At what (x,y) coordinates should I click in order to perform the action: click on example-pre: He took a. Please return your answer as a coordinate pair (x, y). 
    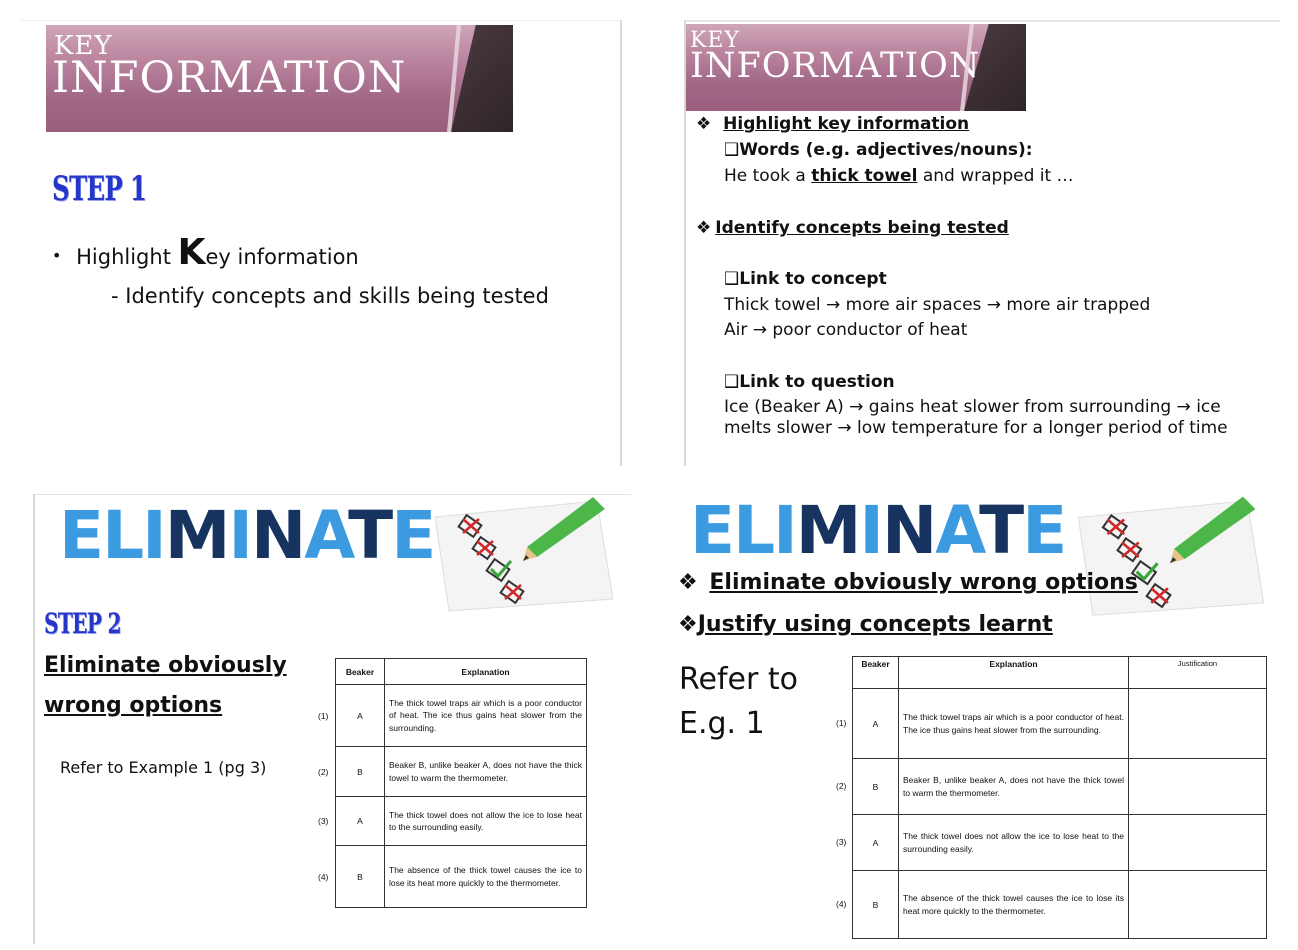
    Looking at the image, I should click on (768, 176).